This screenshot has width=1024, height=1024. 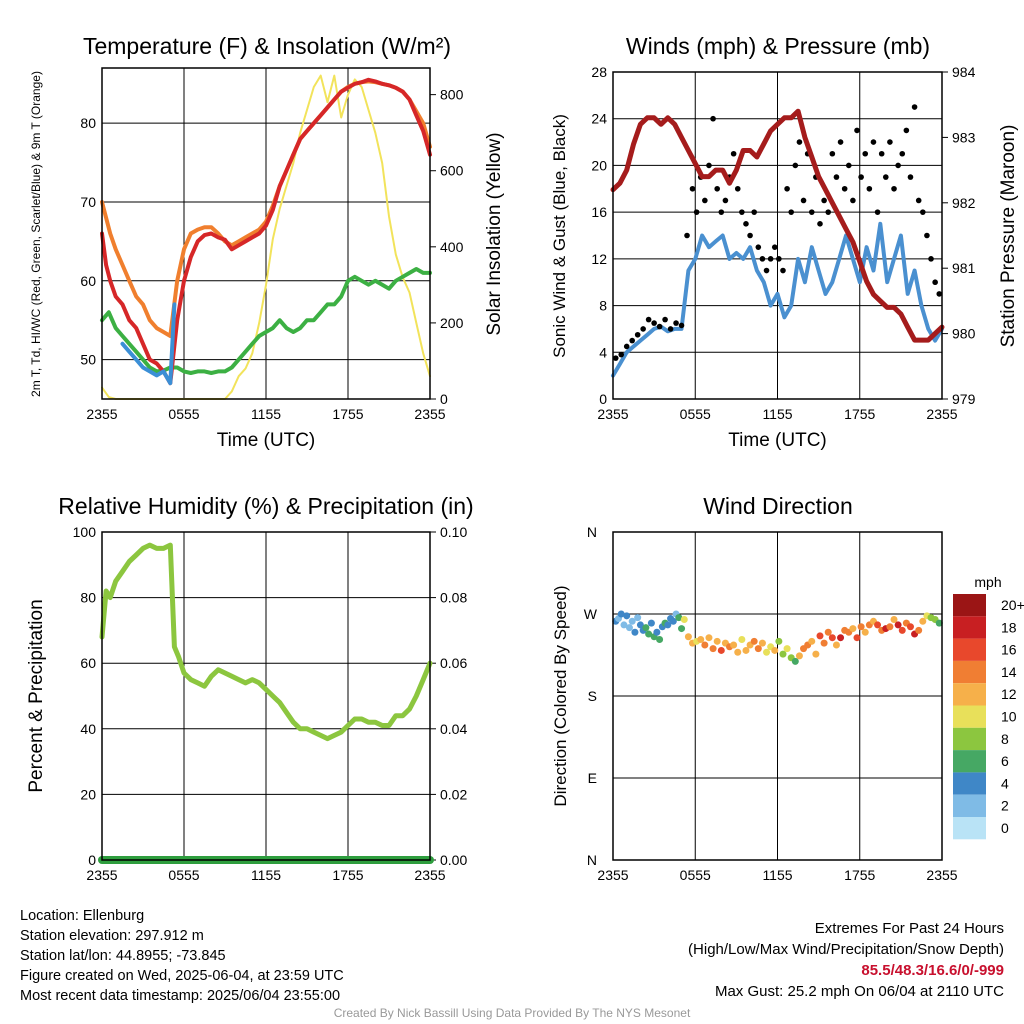 What do you see at coordinates (88, 202) in the screenshot?
I see `temp-ytick-label: 70` at bounding box center [88, 202].